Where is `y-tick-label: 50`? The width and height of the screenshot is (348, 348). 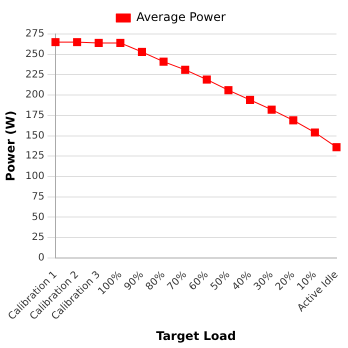 y-tick-label: 50 is located at coordinates (38, 217).